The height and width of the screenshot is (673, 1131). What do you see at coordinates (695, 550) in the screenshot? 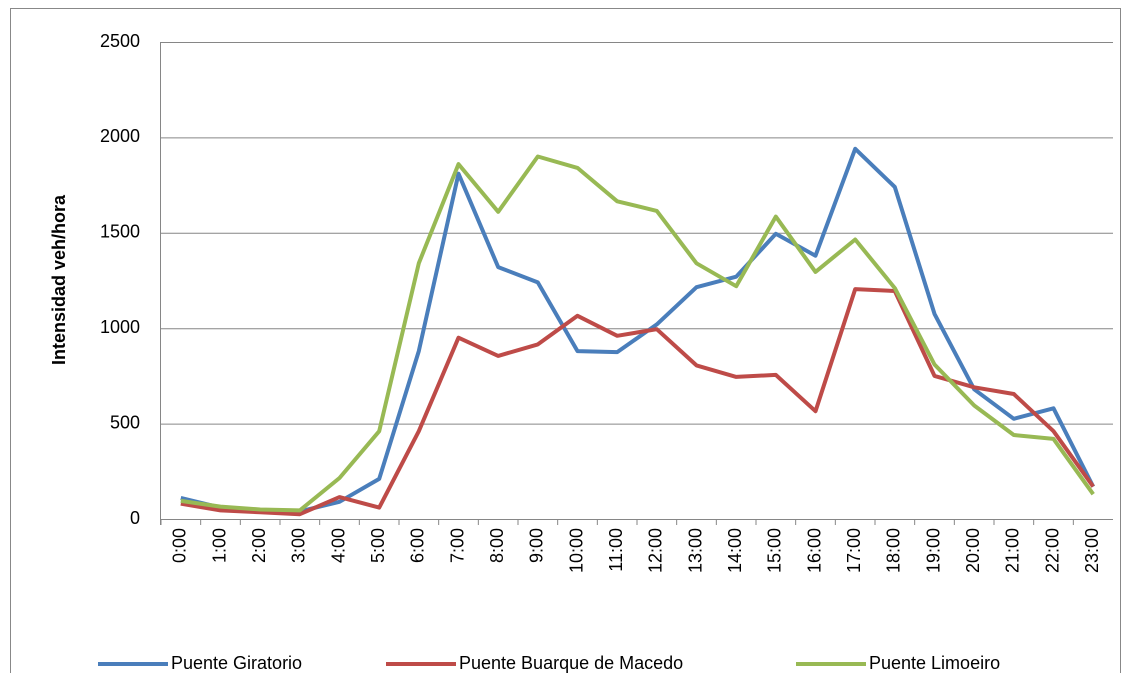
I see `x-tick-label: 13:00` at bounding box center [695, 550].